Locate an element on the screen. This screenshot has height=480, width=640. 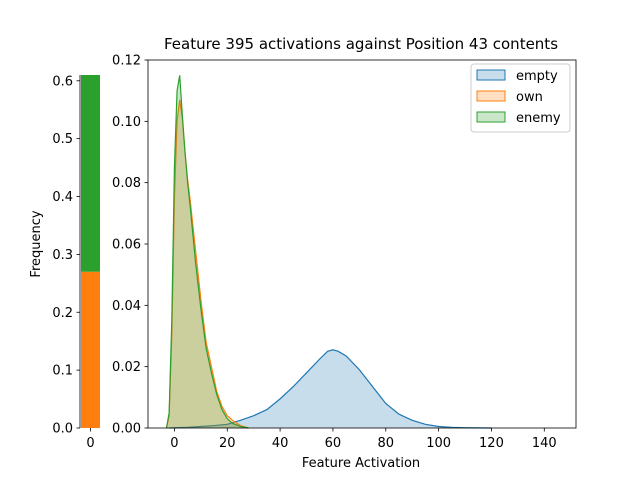
kde-fill-enemy is located at coordinates (207, 251).